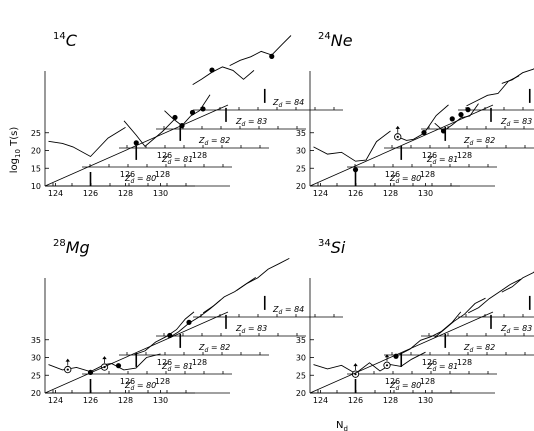  I want to click on panel-label-mass: 34, so click(324, 243).